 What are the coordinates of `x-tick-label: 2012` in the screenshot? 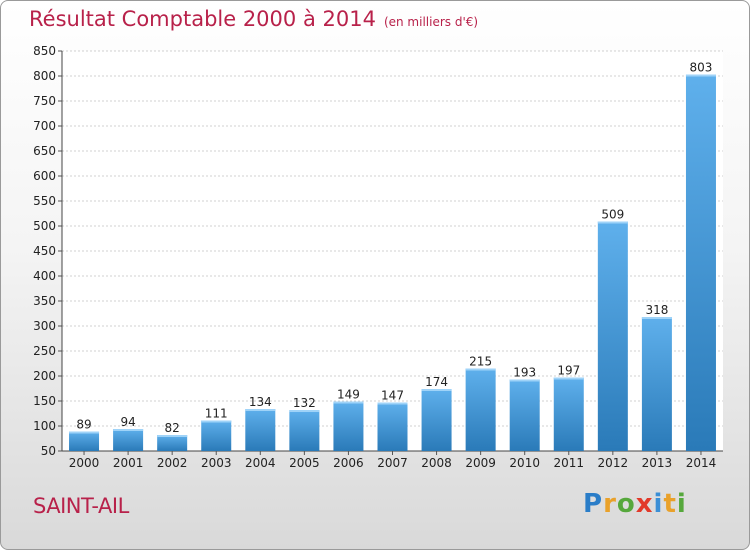 It's located at (613, 463).